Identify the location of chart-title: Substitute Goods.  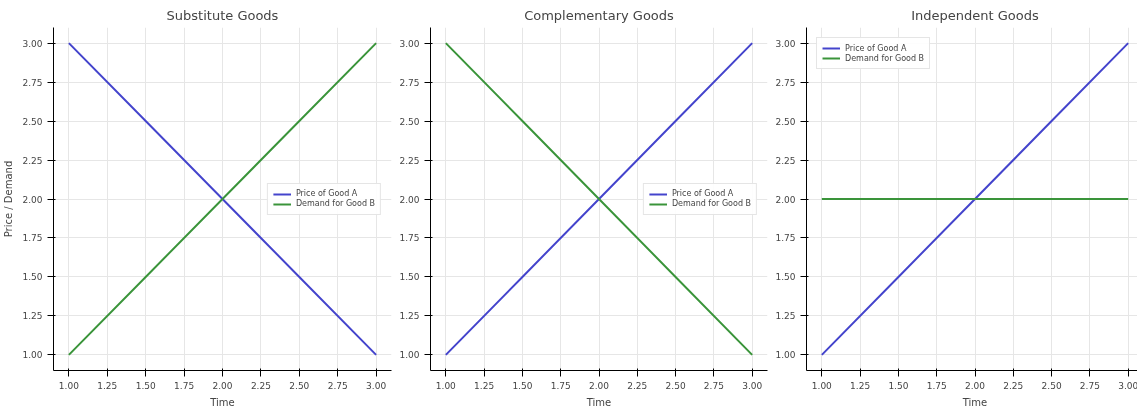
(222, 15).